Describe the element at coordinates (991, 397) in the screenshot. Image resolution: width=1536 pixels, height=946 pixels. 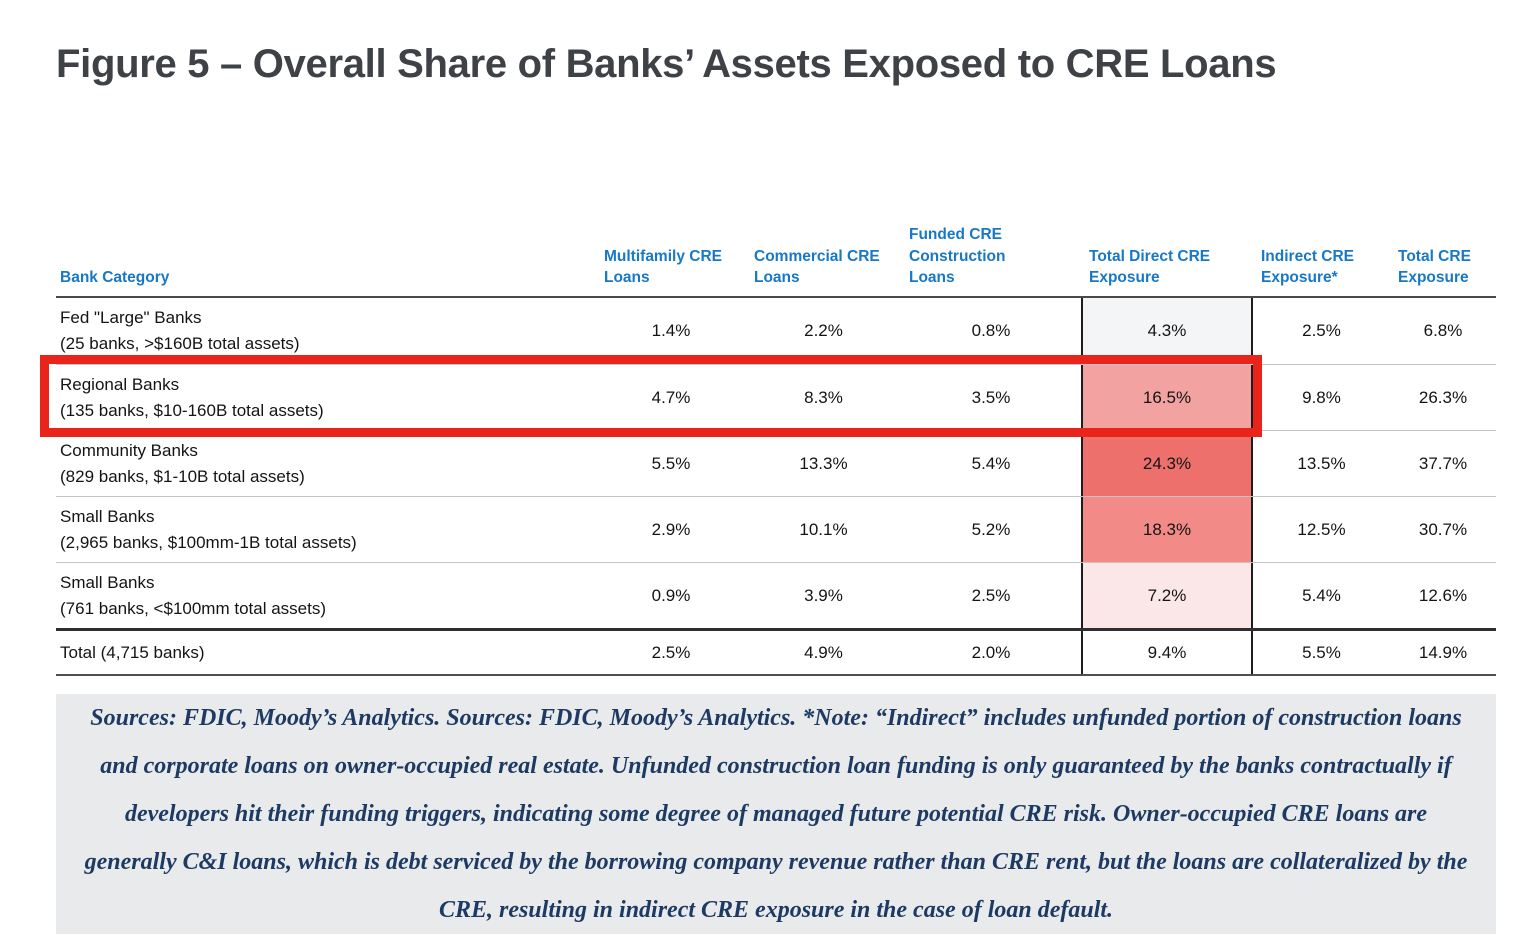
I see `funded-construction-value: 3.5%` at that location.